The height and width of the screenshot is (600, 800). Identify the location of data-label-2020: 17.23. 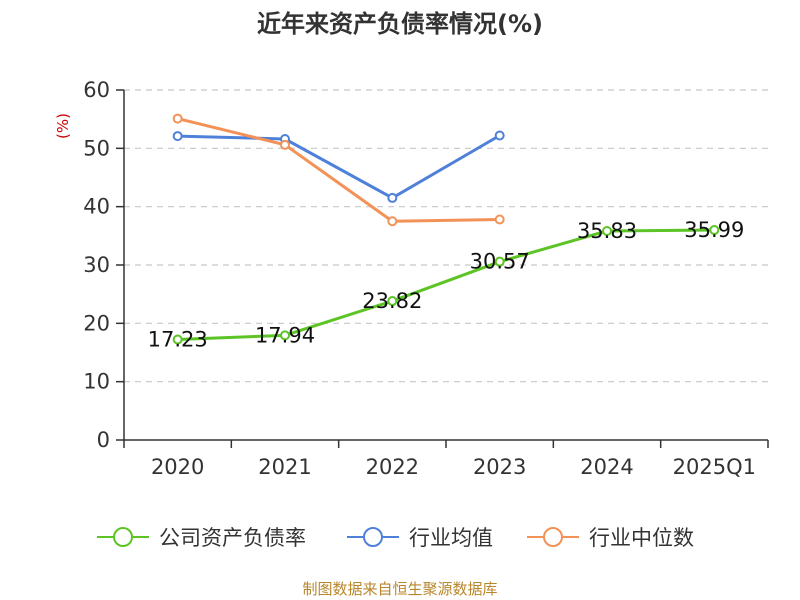
(178, 339).